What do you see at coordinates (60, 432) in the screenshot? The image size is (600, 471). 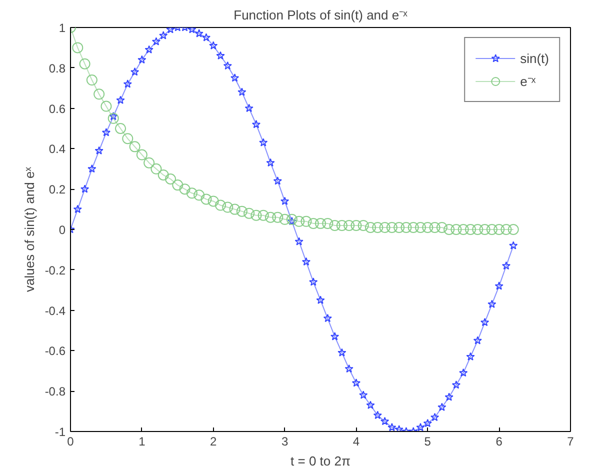 I see `y-tick-label: -1` at bounding box center [60, 432].